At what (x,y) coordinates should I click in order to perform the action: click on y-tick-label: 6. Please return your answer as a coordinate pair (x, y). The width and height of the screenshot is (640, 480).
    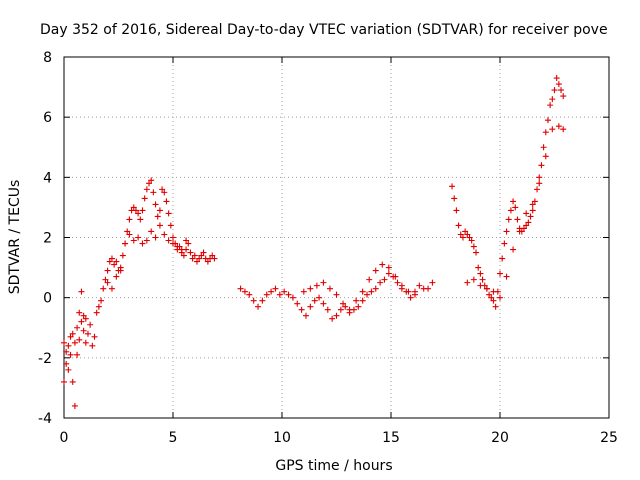
    Looking at the image, I should click on (47, 118).